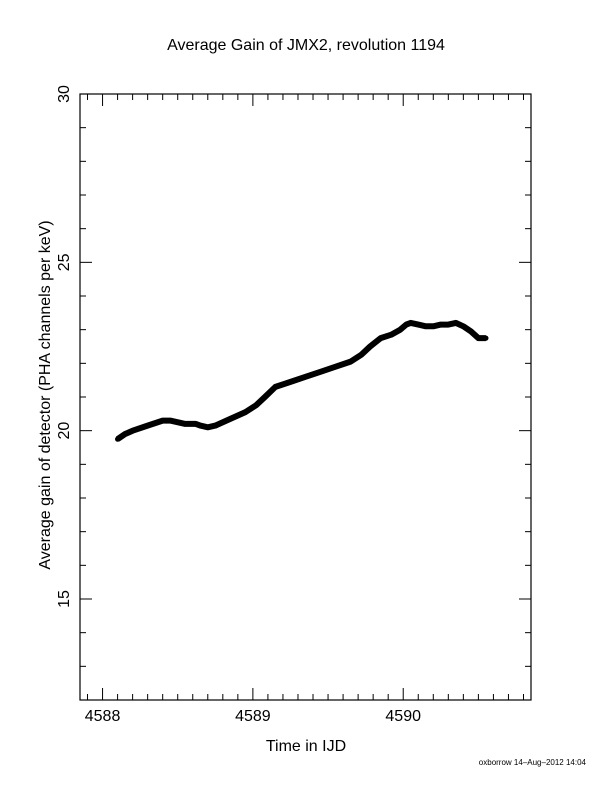  What do you see at coordinates (64, 94) in the screenshot?
I see `y-tick-label: 30` at bounding box center [64, 94].